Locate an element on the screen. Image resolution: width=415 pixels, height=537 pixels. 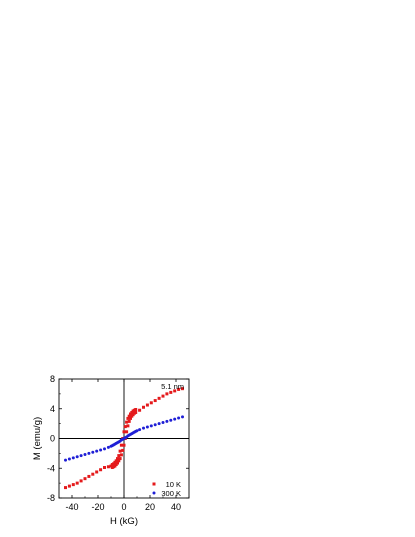
legend-label-10k: 10 K is located at coordinates (173, 484).